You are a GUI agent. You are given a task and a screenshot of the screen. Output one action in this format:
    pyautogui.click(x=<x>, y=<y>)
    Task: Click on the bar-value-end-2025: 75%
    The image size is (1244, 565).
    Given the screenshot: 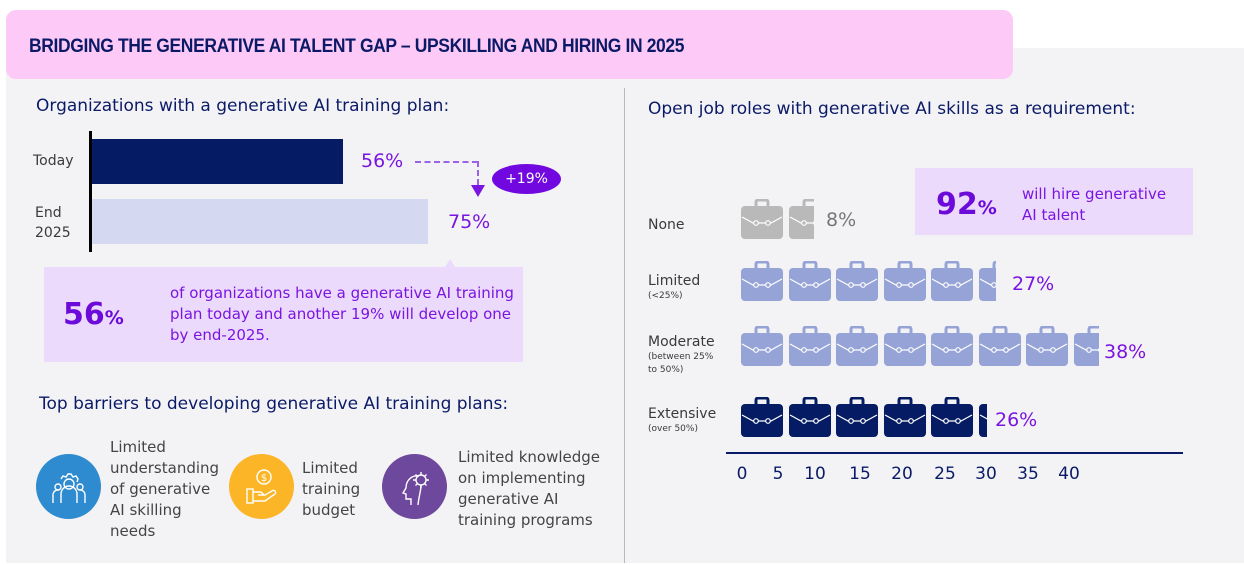 What is the action you would take?
    pyautogui.click(x=469, y=222)
    